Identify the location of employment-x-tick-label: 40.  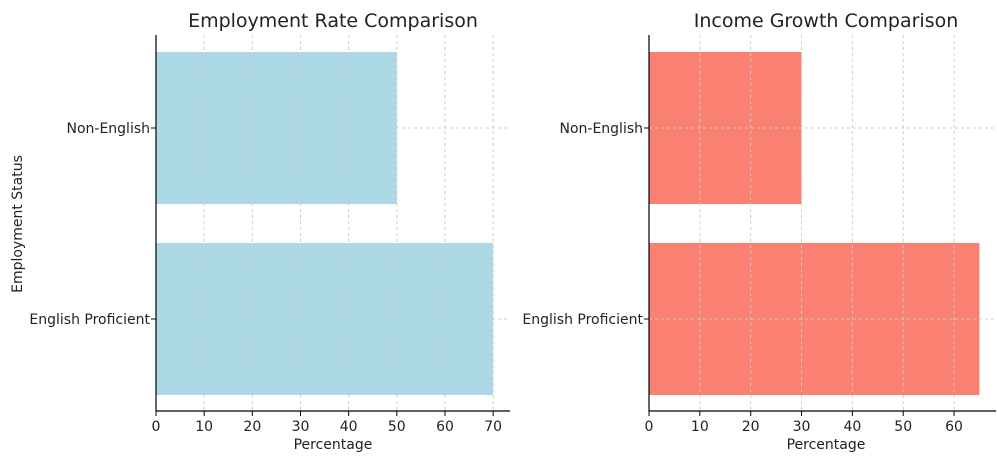
(349, 427).